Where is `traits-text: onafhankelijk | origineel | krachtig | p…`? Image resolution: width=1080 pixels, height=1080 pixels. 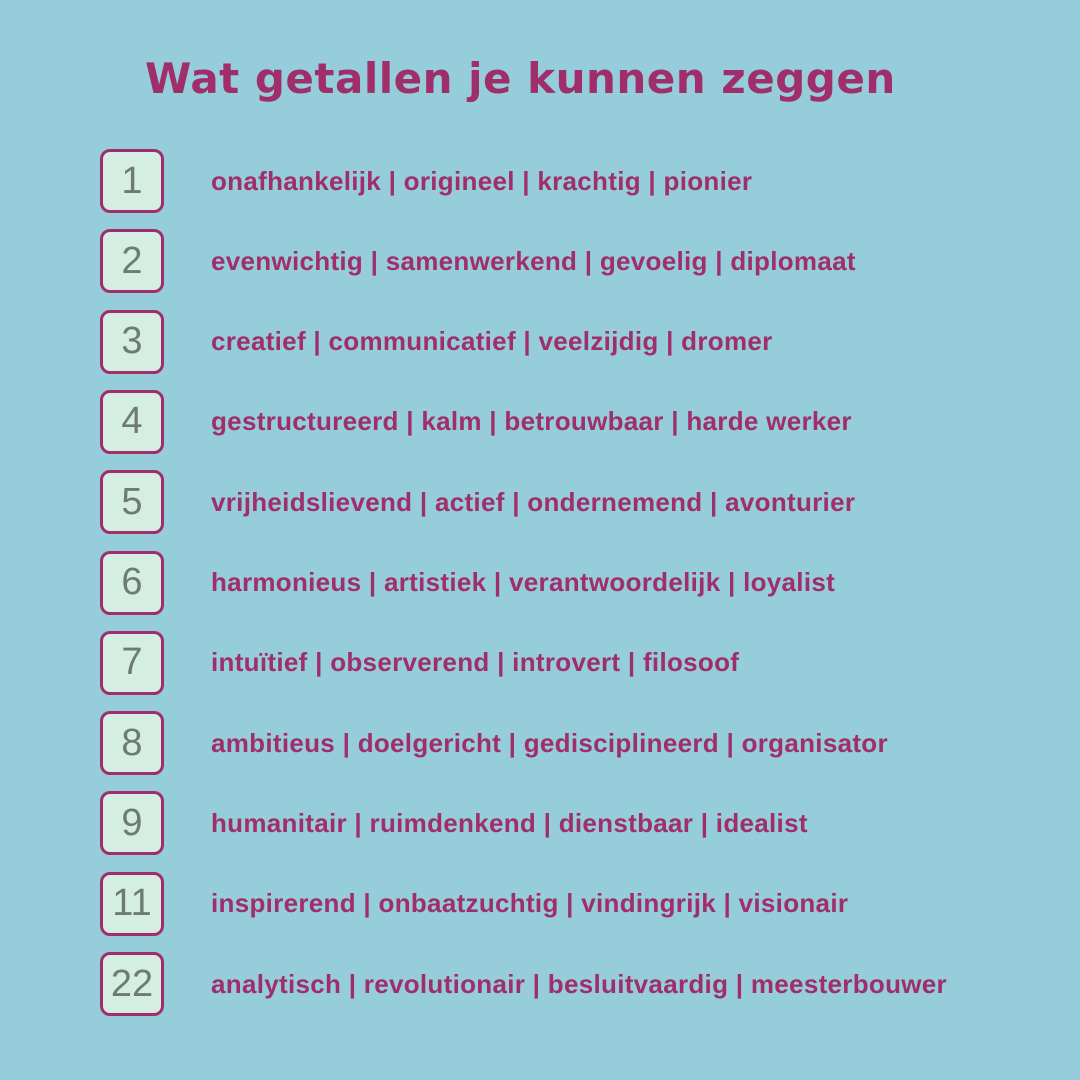
traits-text: onafhankelijk | origineel | krachtig | p… is located at coordinates (482, 180).